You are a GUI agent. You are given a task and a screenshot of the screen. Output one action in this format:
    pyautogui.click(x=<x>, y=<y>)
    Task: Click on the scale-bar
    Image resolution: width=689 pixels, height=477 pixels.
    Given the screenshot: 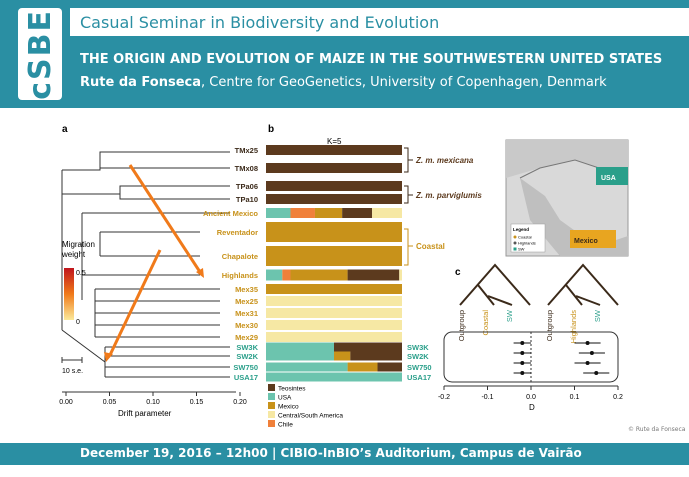 What is the action you would take?
    pyautogui.click(x=72, y=360)
    